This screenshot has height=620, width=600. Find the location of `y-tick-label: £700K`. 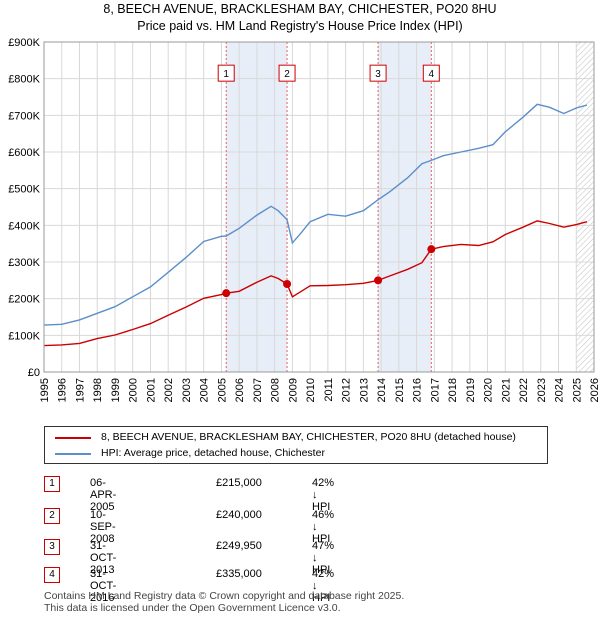

y-tick-label: £700K is located at coordinates (24, 116).